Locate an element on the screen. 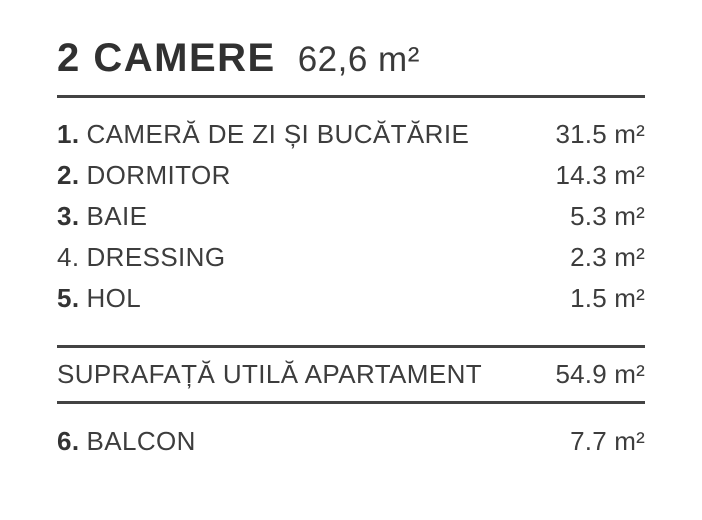  room-label: 3. BAIE is located at coordinates (102, 216).